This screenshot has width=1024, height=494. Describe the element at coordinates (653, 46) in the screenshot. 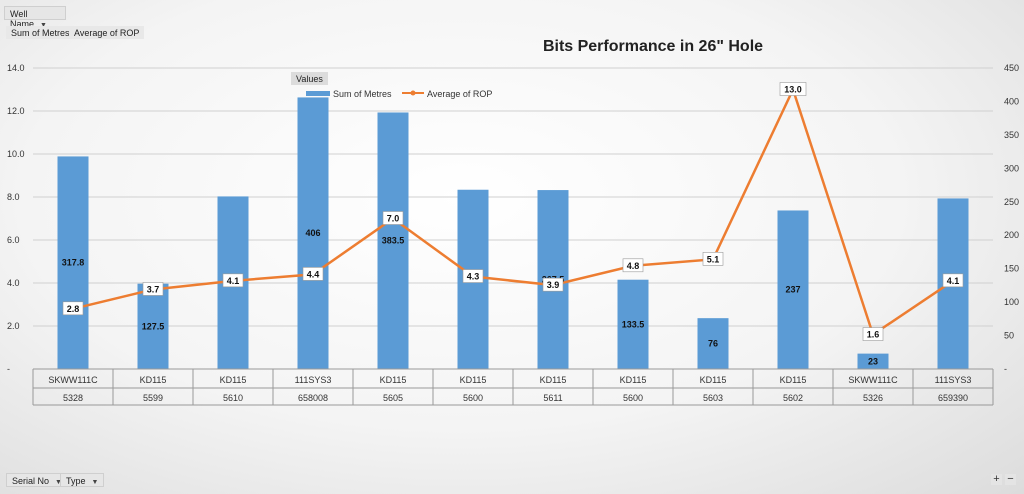

I see `chart-title: Bits Performance in 26" Hole` at that location.